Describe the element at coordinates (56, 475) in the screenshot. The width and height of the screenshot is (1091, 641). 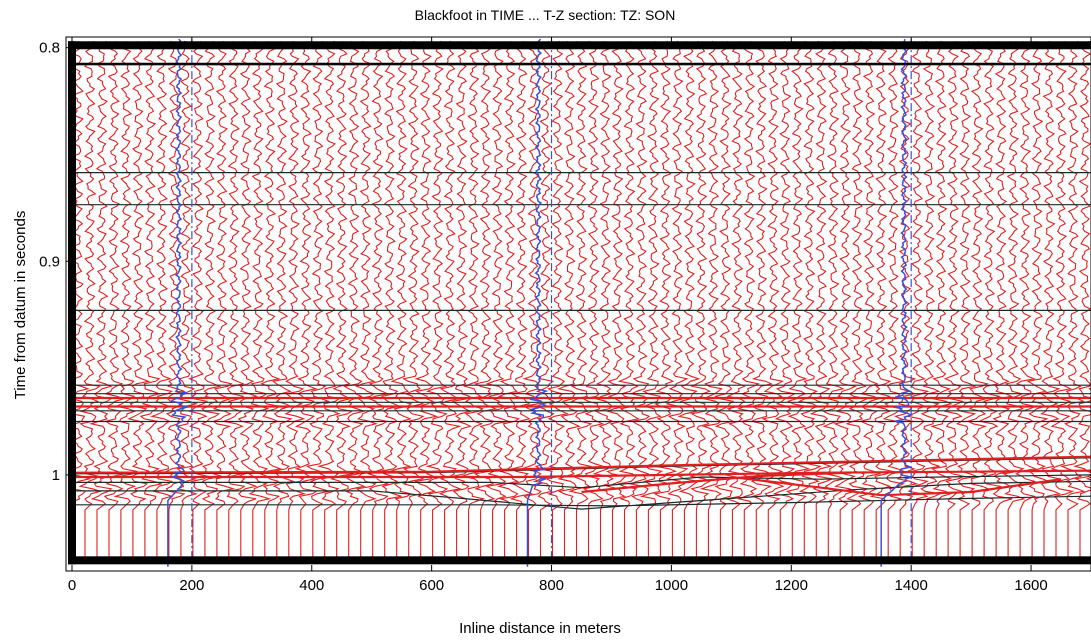
I see `y-tick-label: 1` at that location.